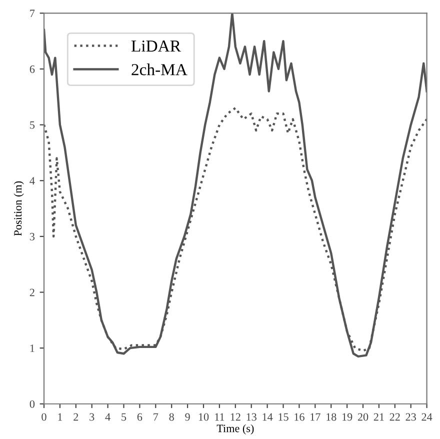  Describe the element at coordinates (32, 125) in the screenshot. I see `y-tick-label: 5` at that location.